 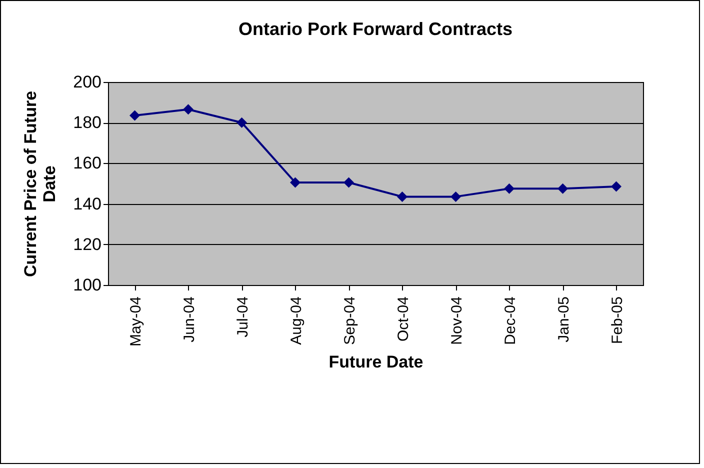 I want to click on y-tick-label: 200, so click(x=87, y=82).